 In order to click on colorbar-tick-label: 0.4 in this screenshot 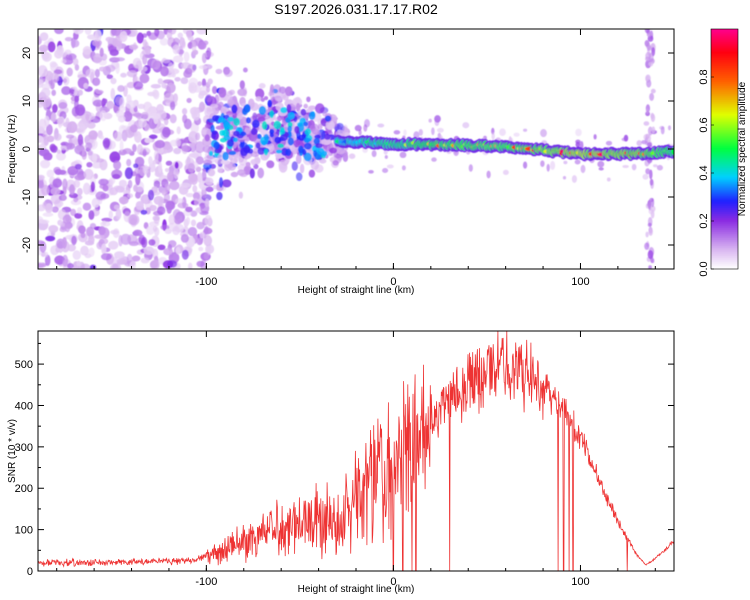, I will do `click(704, 172)`.